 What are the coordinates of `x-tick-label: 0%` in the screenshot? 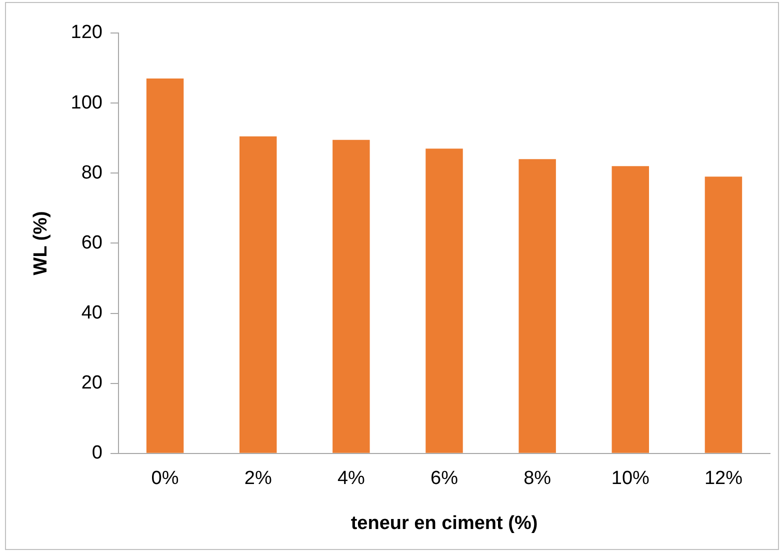 It's located at (165, 479).